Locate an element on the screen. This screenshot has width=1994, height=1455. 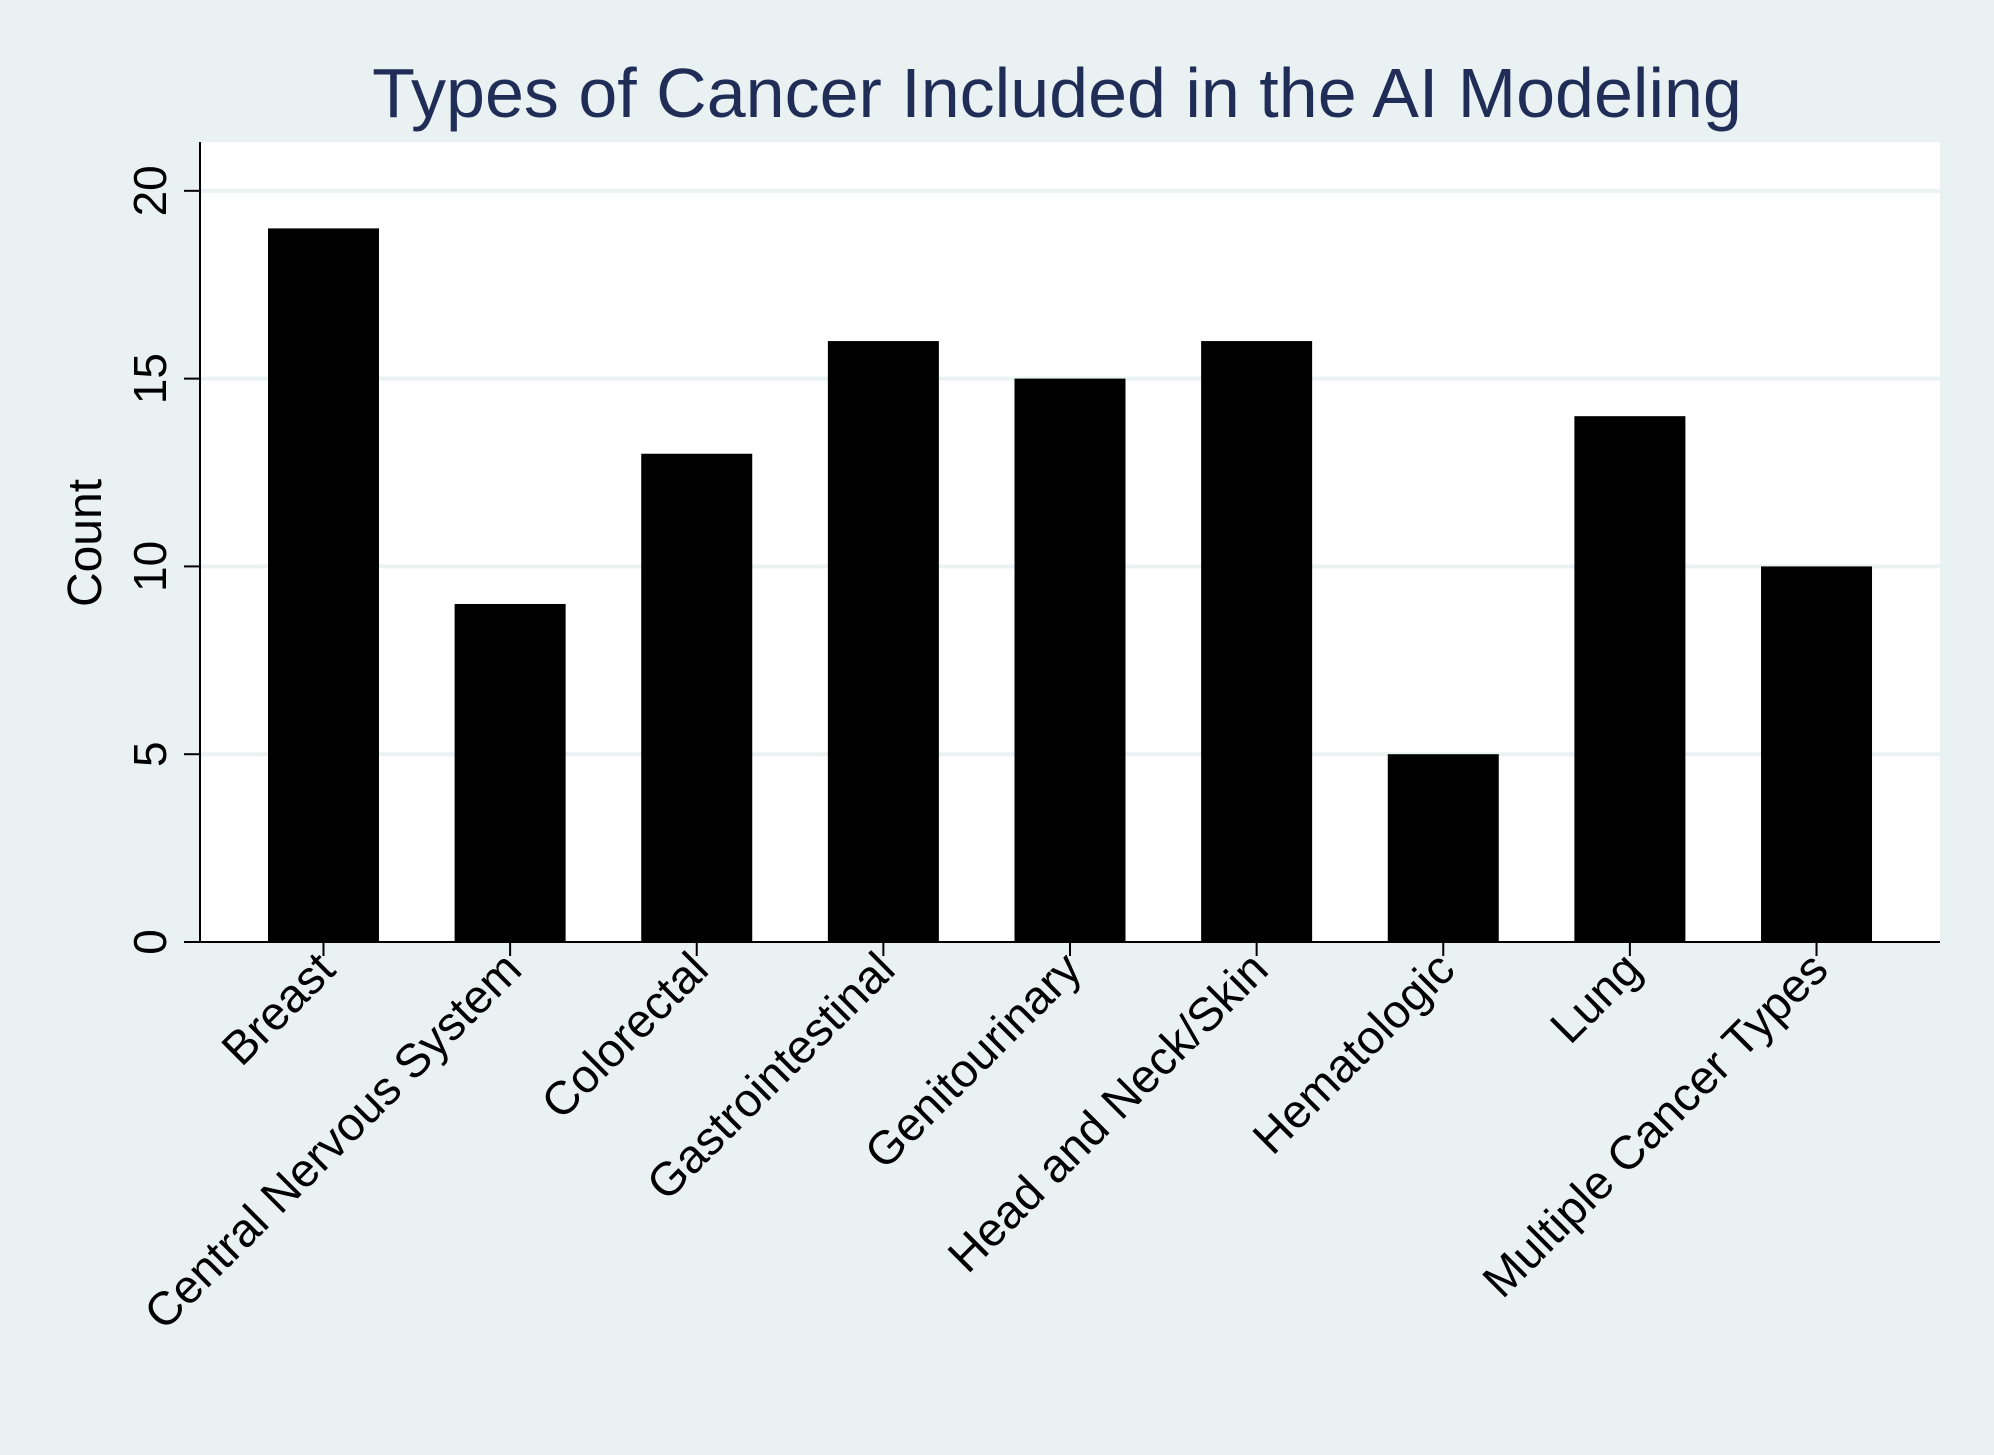
y-tick-label: 5 is located at coordinates (150, 754).